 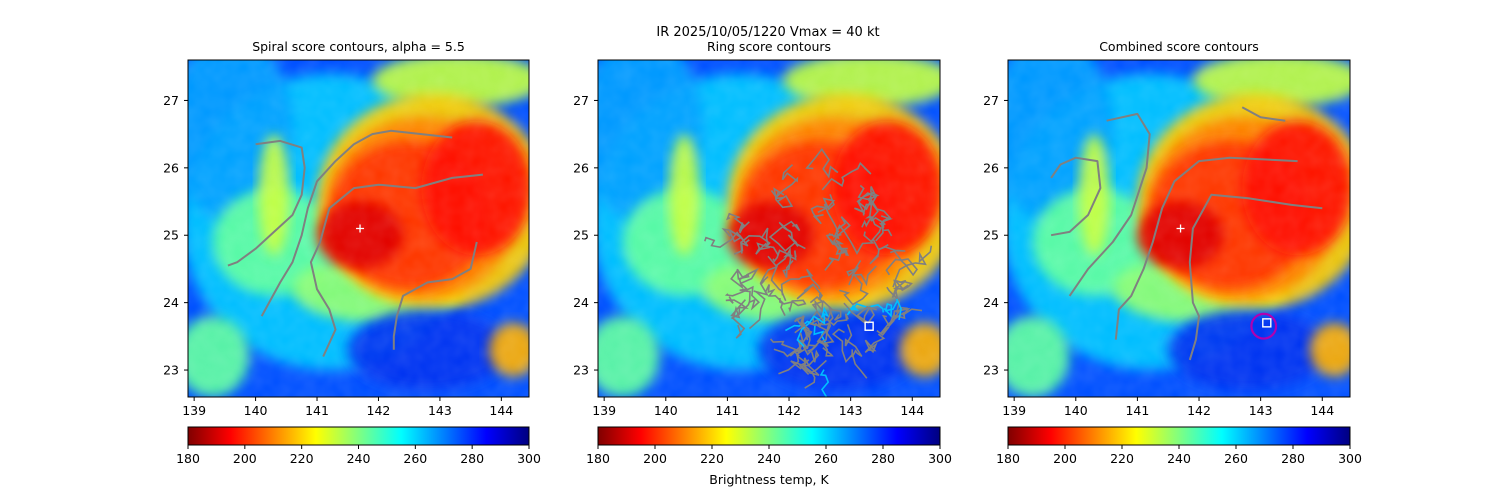 What do you see at coordinates (1199, 410) in the screenshot?
I see `x-tick-label: 142` at bounding box center [1199, 410].